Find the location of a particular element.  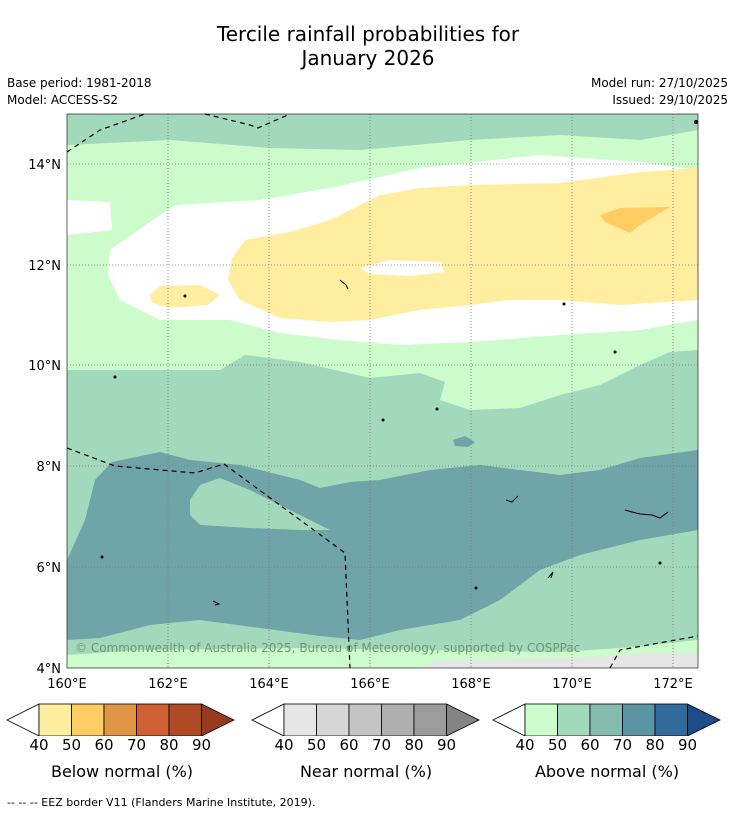

colorbar-below-swatches is located at coordinates (120, 719).